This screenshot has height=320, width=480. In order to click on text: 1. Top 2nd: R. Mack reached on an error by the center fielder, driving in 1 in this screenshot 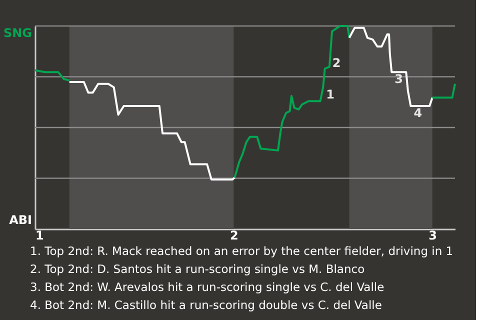, I will do `click(242, 251)`.